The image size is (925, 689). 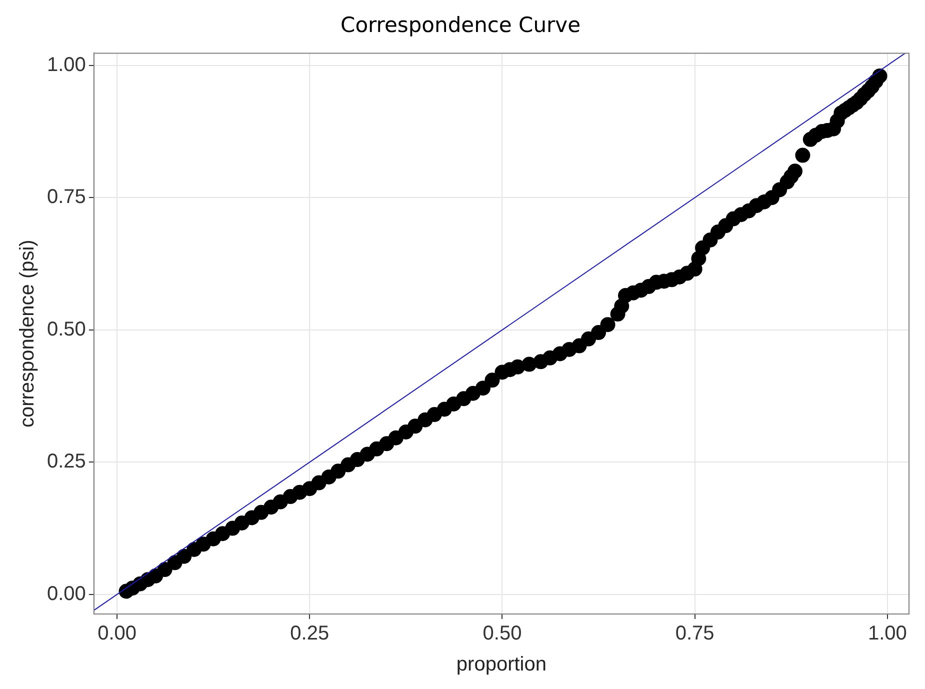 I want to click on y-tick-label: 0.25, so click(x=66, y=461).